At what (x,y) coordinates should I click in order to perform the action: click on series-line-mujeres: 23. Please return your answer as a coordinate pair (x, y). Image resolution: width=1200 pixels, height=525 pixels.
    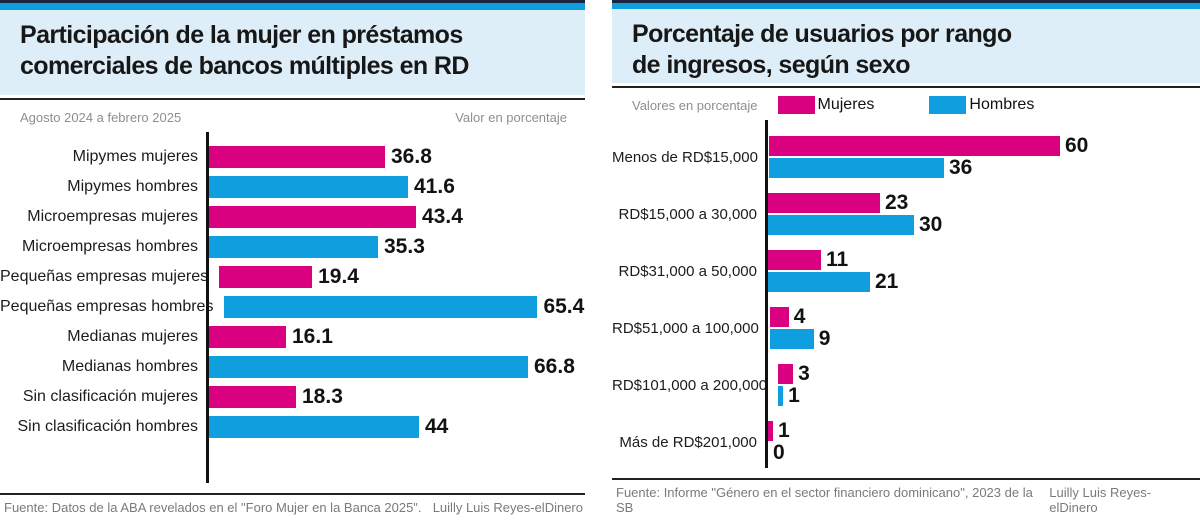
    Looking at the image, I should click on (853, 202).